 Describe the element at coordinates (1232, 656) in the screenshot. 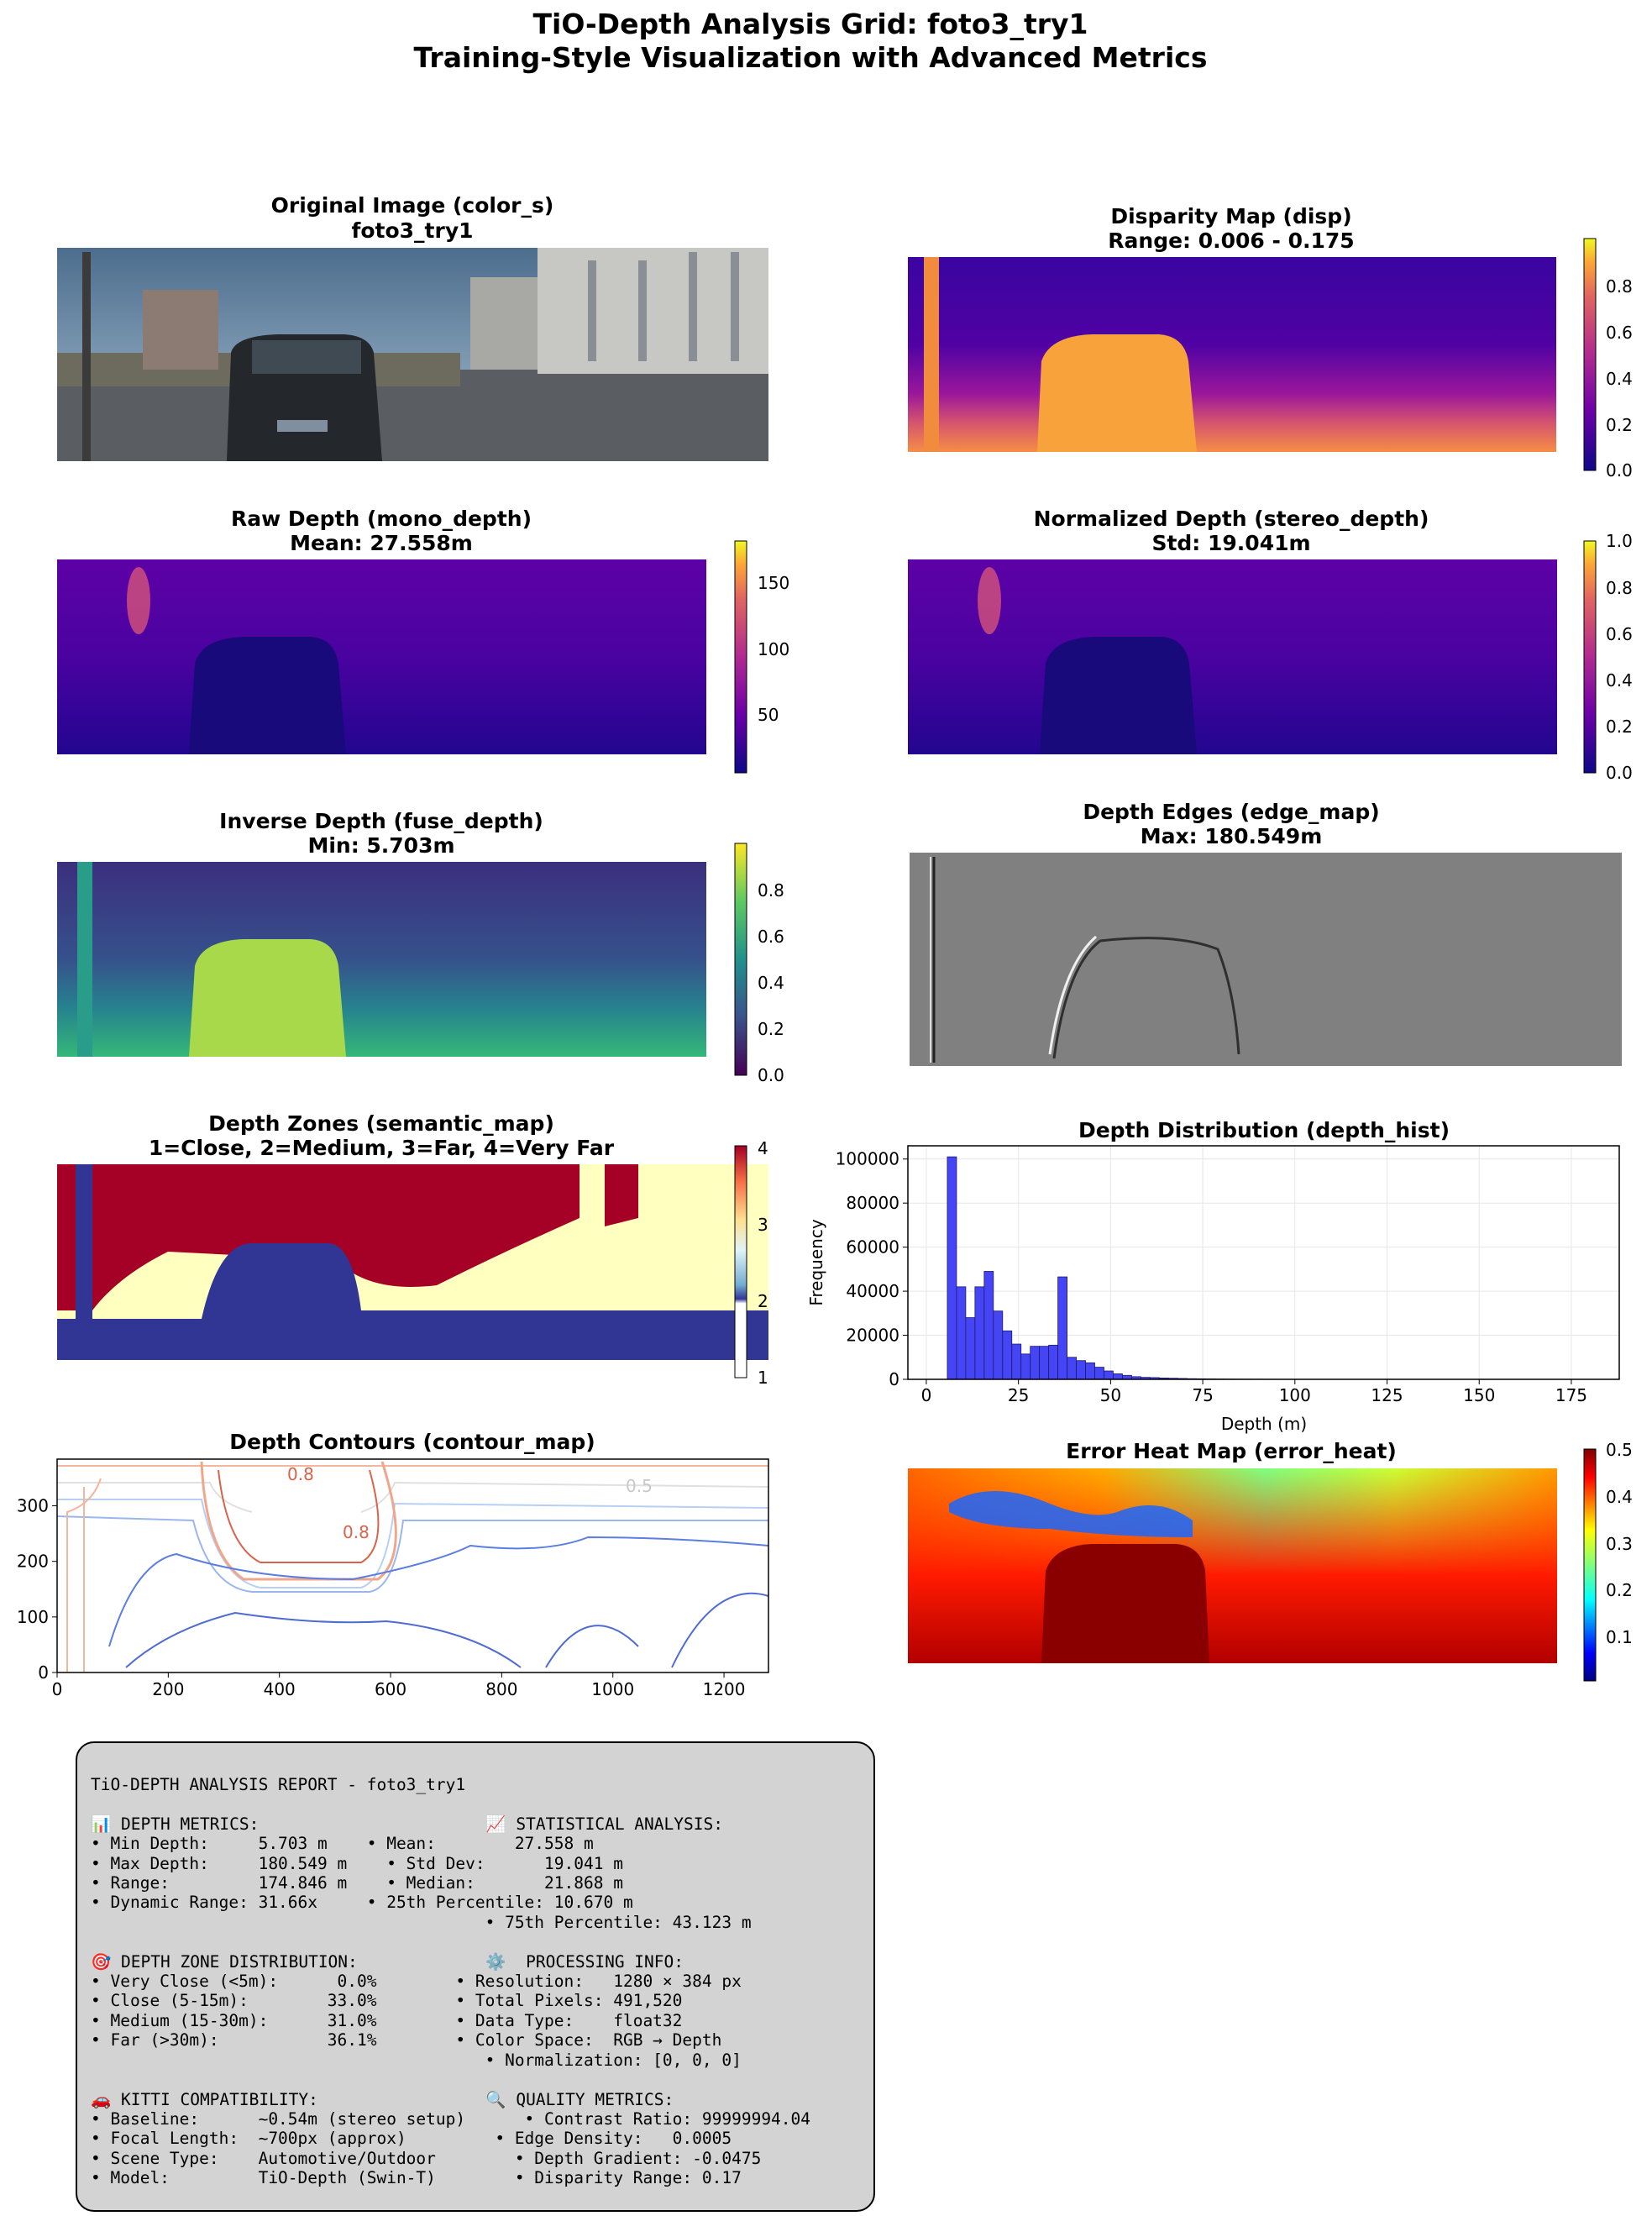

I see `normalized-depth-image` at that location.